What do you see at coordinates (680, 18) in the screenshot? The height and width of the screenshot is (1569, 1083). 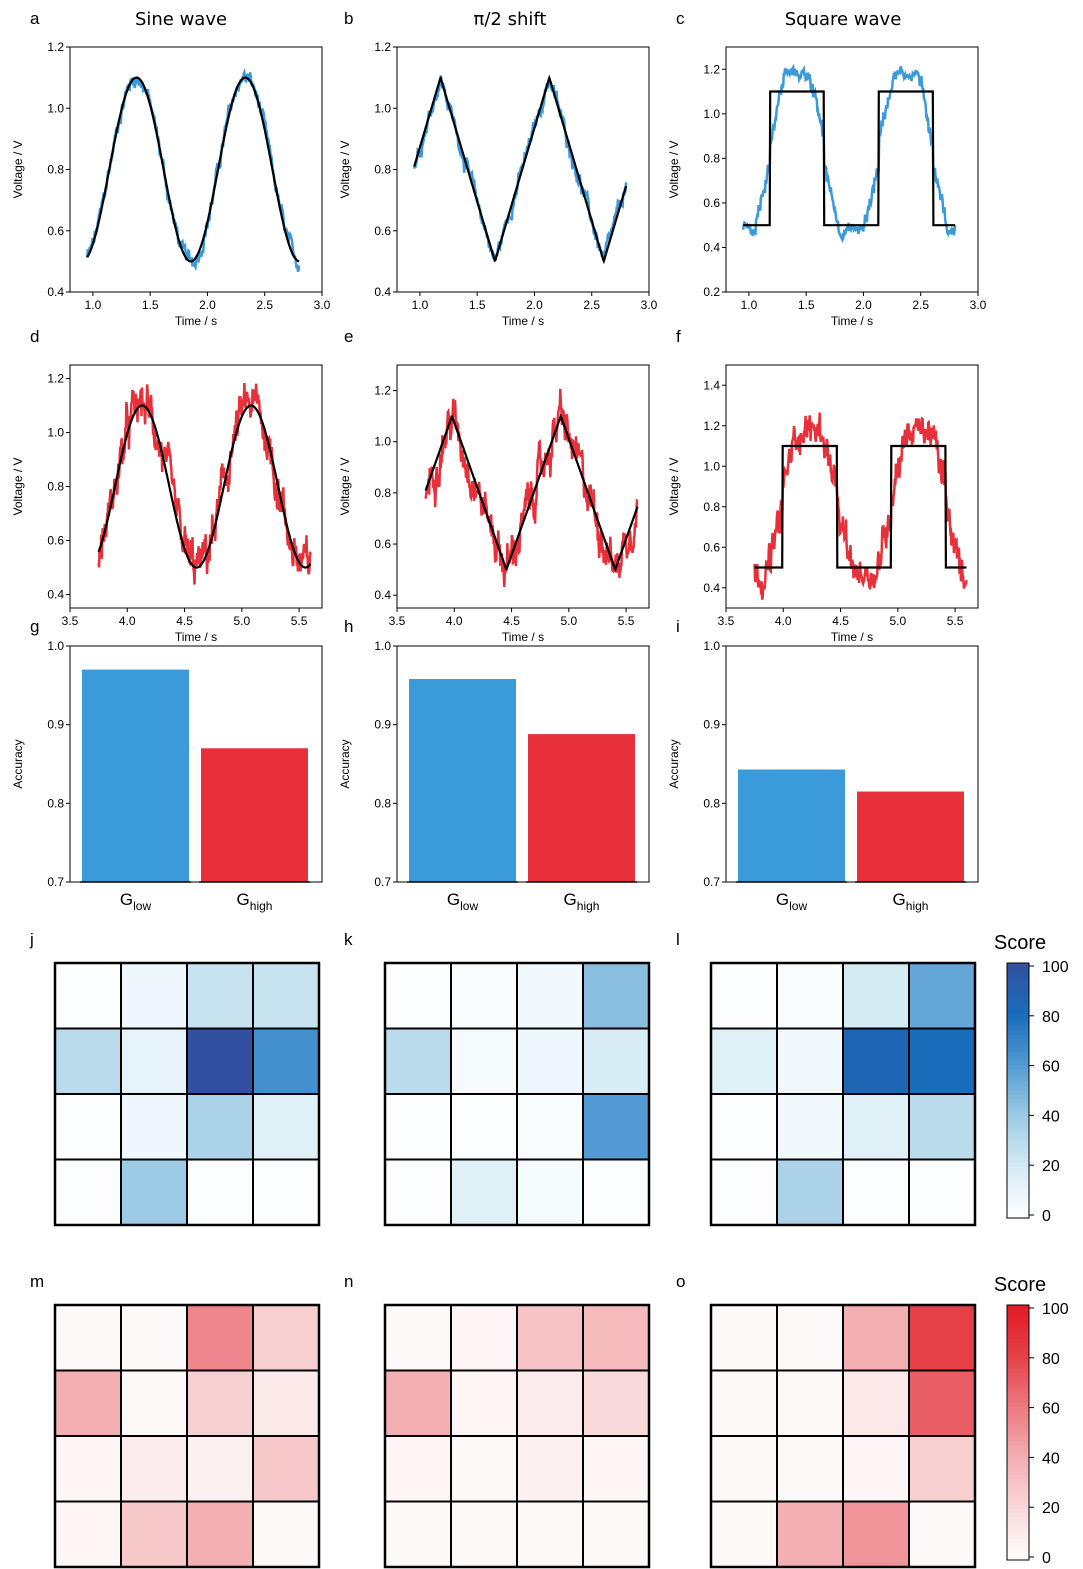 I see `panel-letter: c` at bounding box center [680, 18].